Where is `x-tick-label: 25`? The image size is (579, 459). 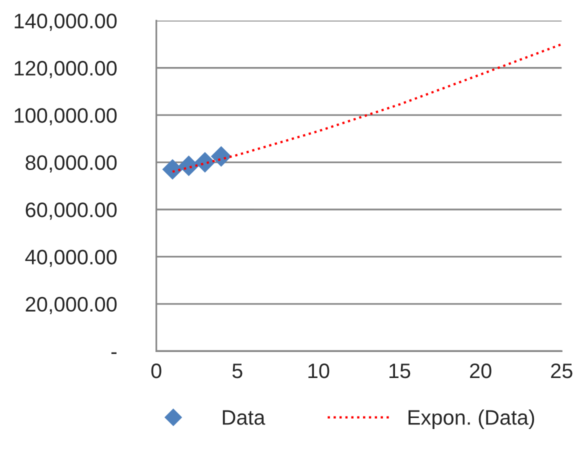 x-tick-label: 25 is located at coordinates (561, 370).